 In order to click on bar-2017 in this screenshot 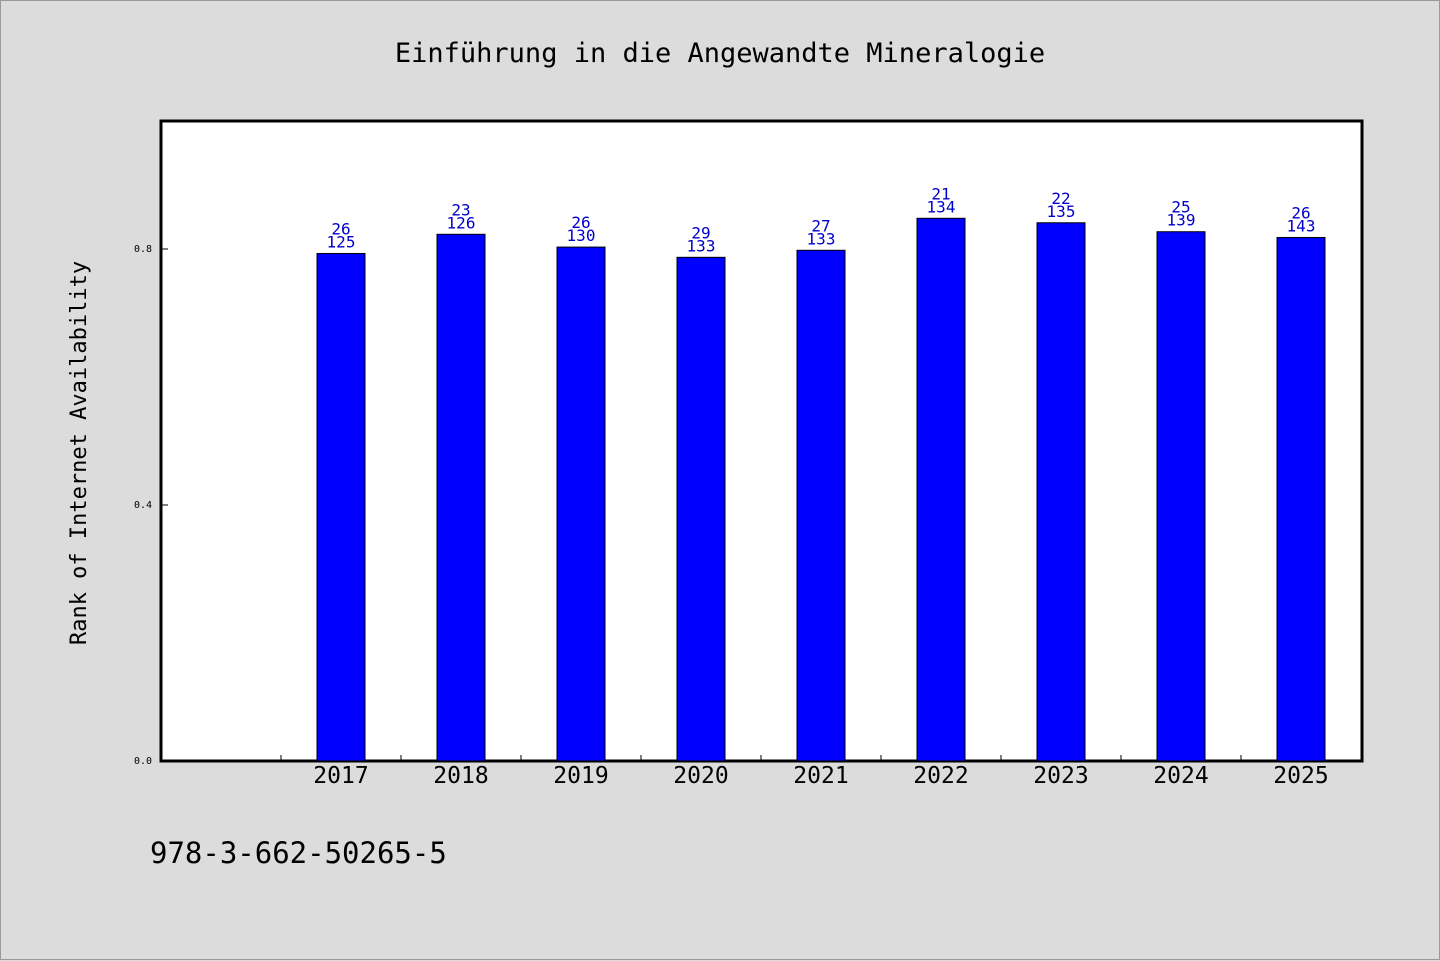, I will do `click(341, 507)`.